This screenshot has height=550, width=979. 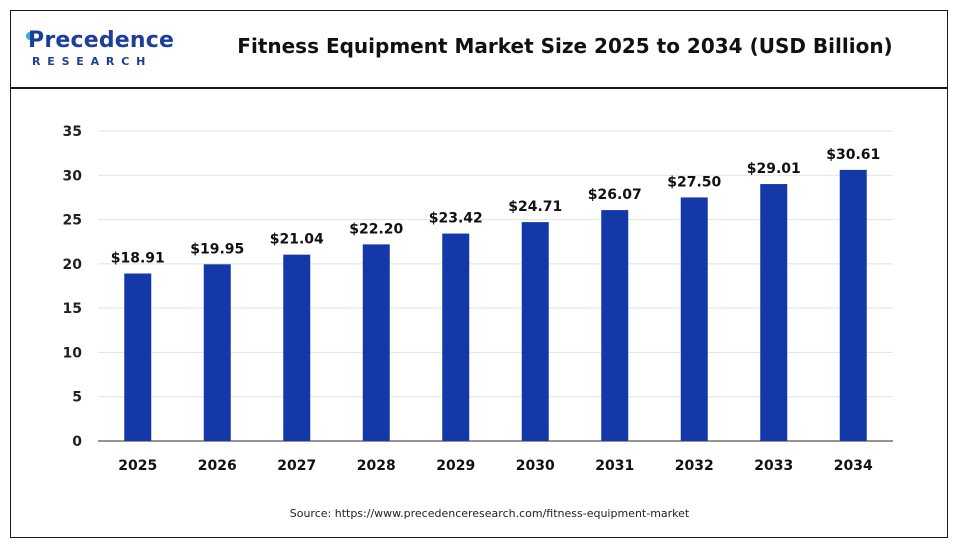 What do you see at coordinates (297, 240) in the screenshot?
I see `data-label: $21.04` at bounding box center [297, 240].